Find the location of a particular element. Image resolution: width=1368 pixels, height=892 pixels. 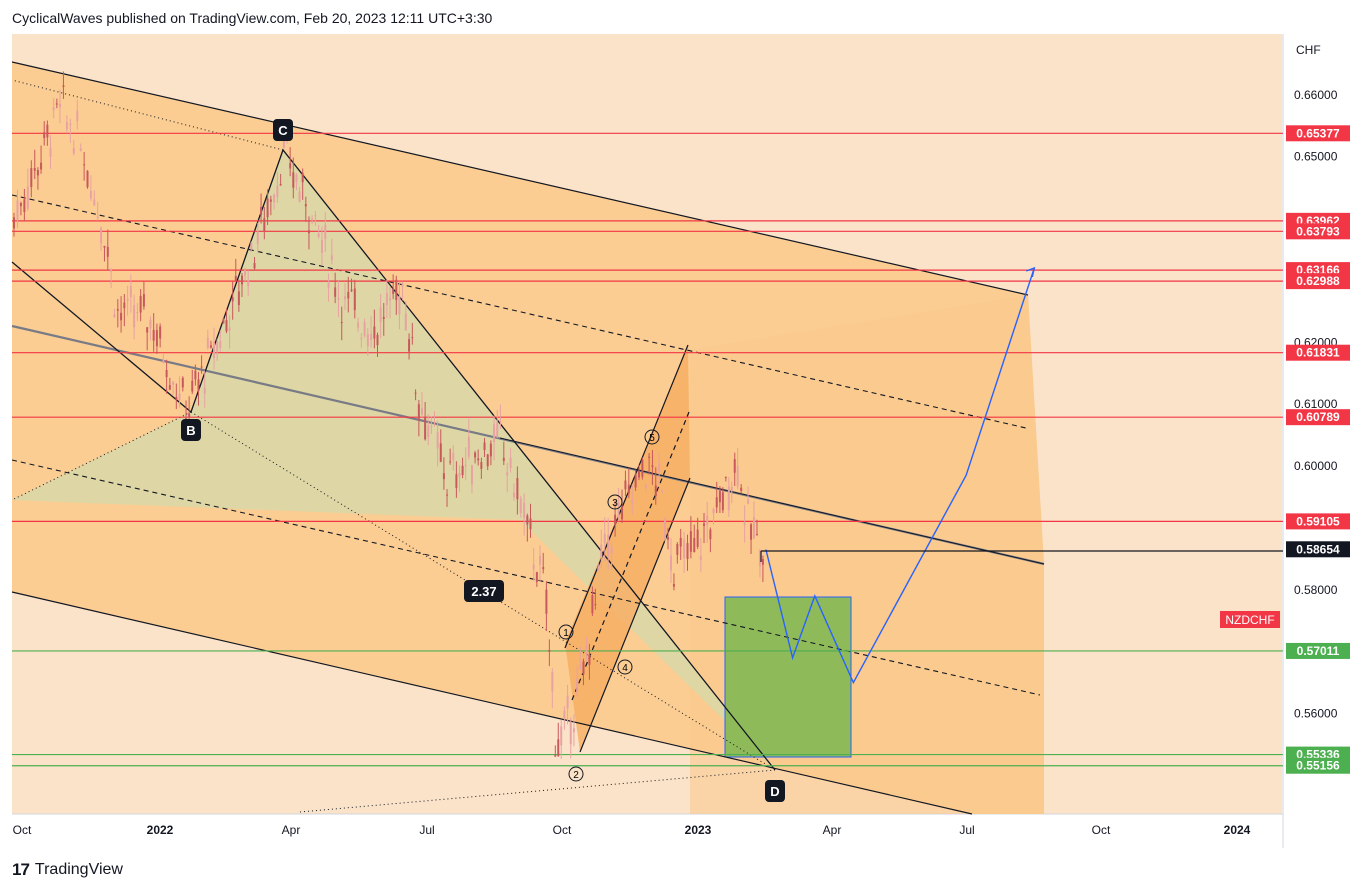

wave-label-d: D is located at coordinates (775, 791).